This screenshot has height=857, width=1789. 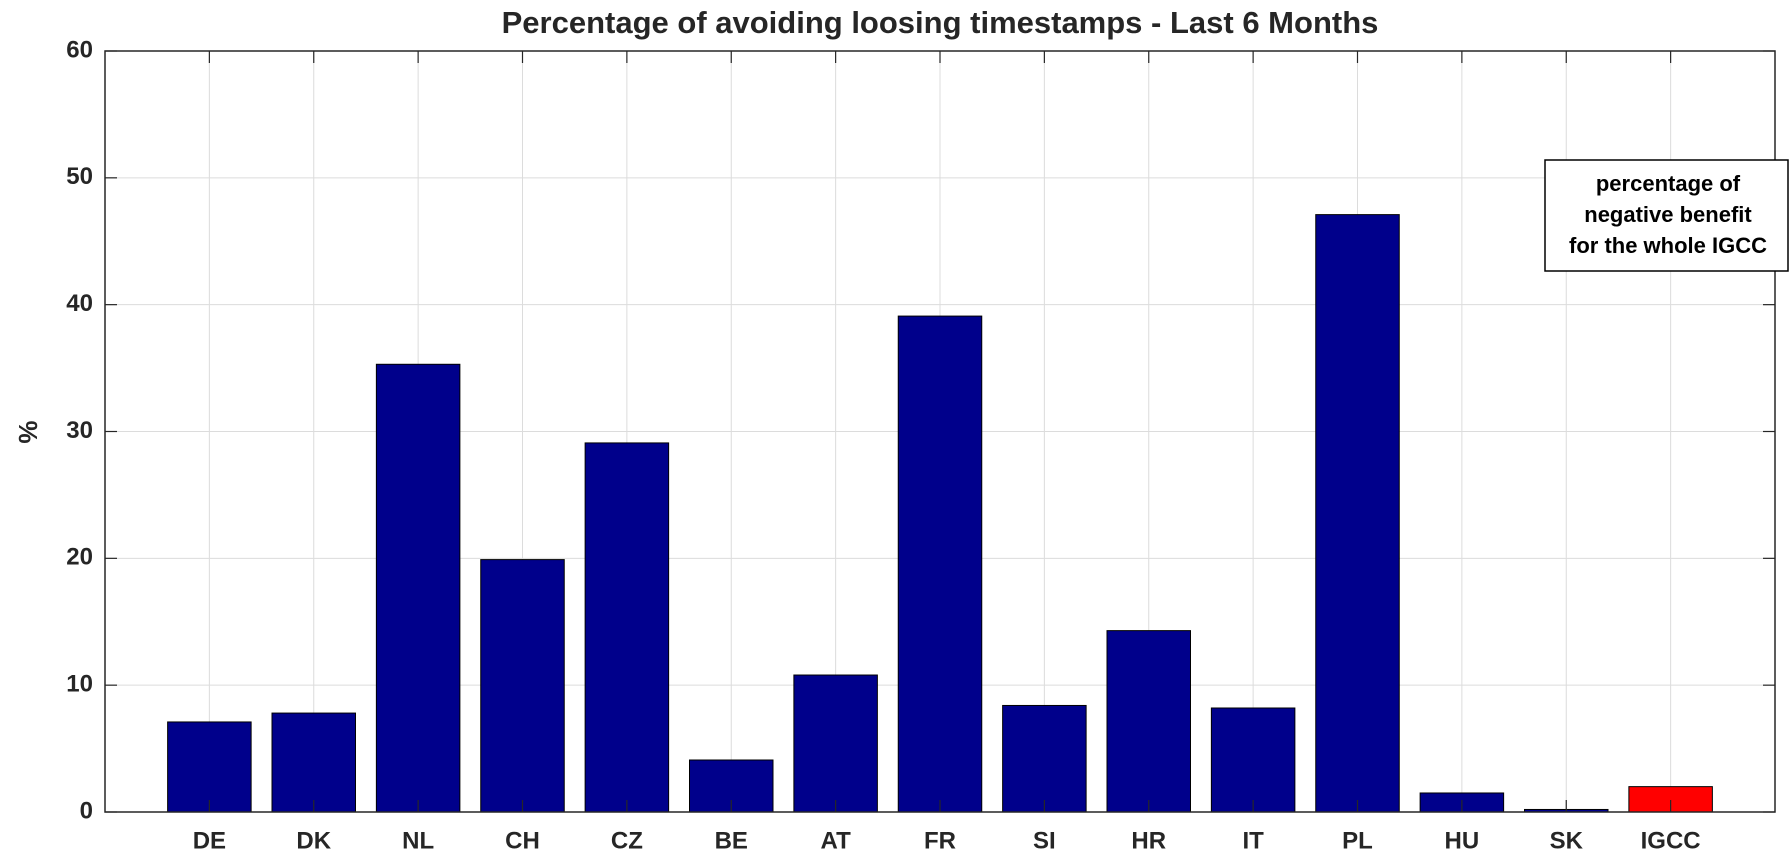 I want to click on y-tick-label: 0, so click(x=86, y=810).